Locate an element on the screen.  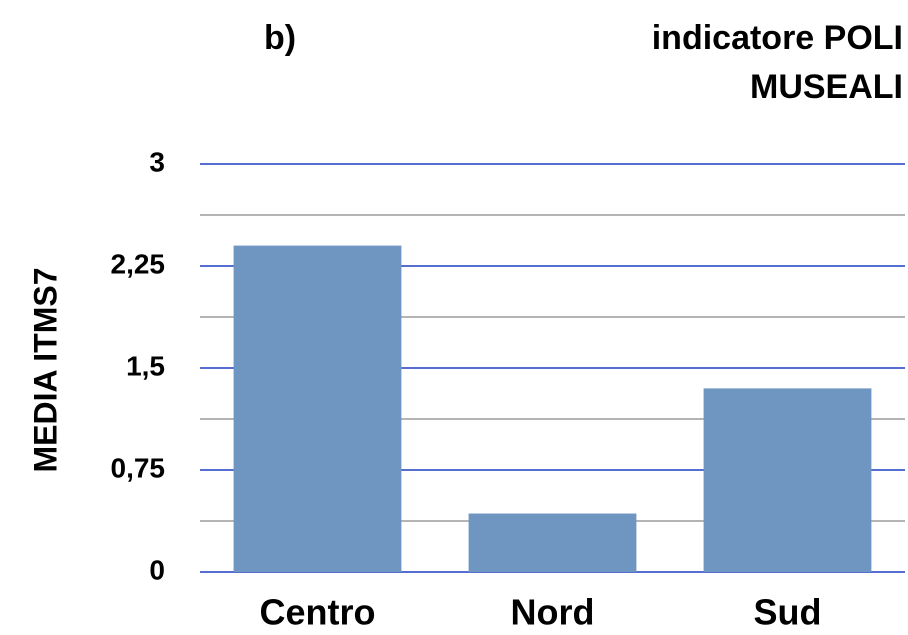
y-tick-label: 3 is located at coordinates (157, 161).